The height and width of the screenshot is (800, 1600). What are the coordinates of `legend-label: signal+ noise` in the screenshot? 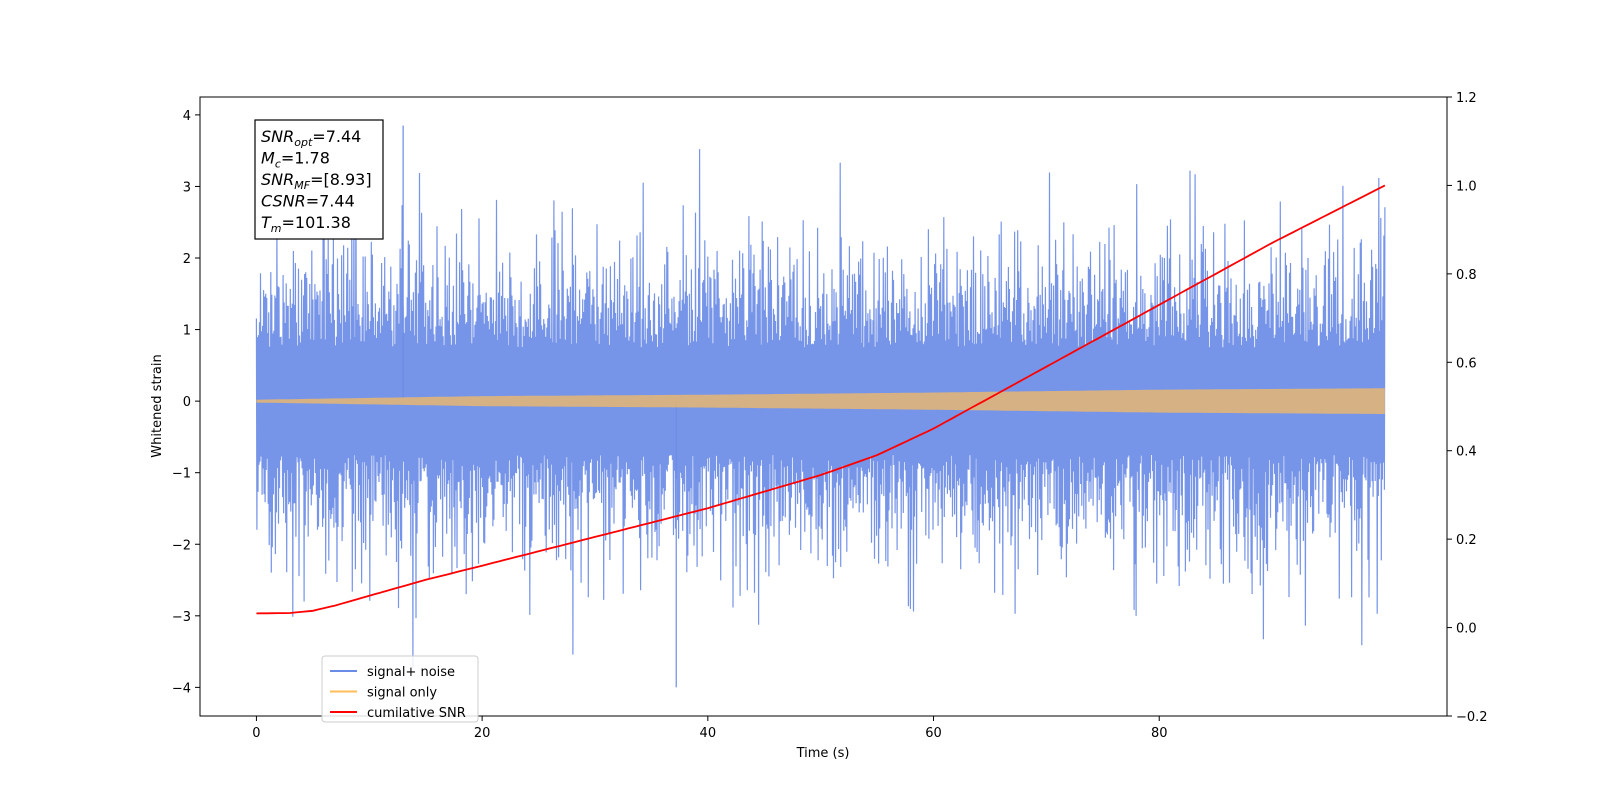 It's located at (411, 672).